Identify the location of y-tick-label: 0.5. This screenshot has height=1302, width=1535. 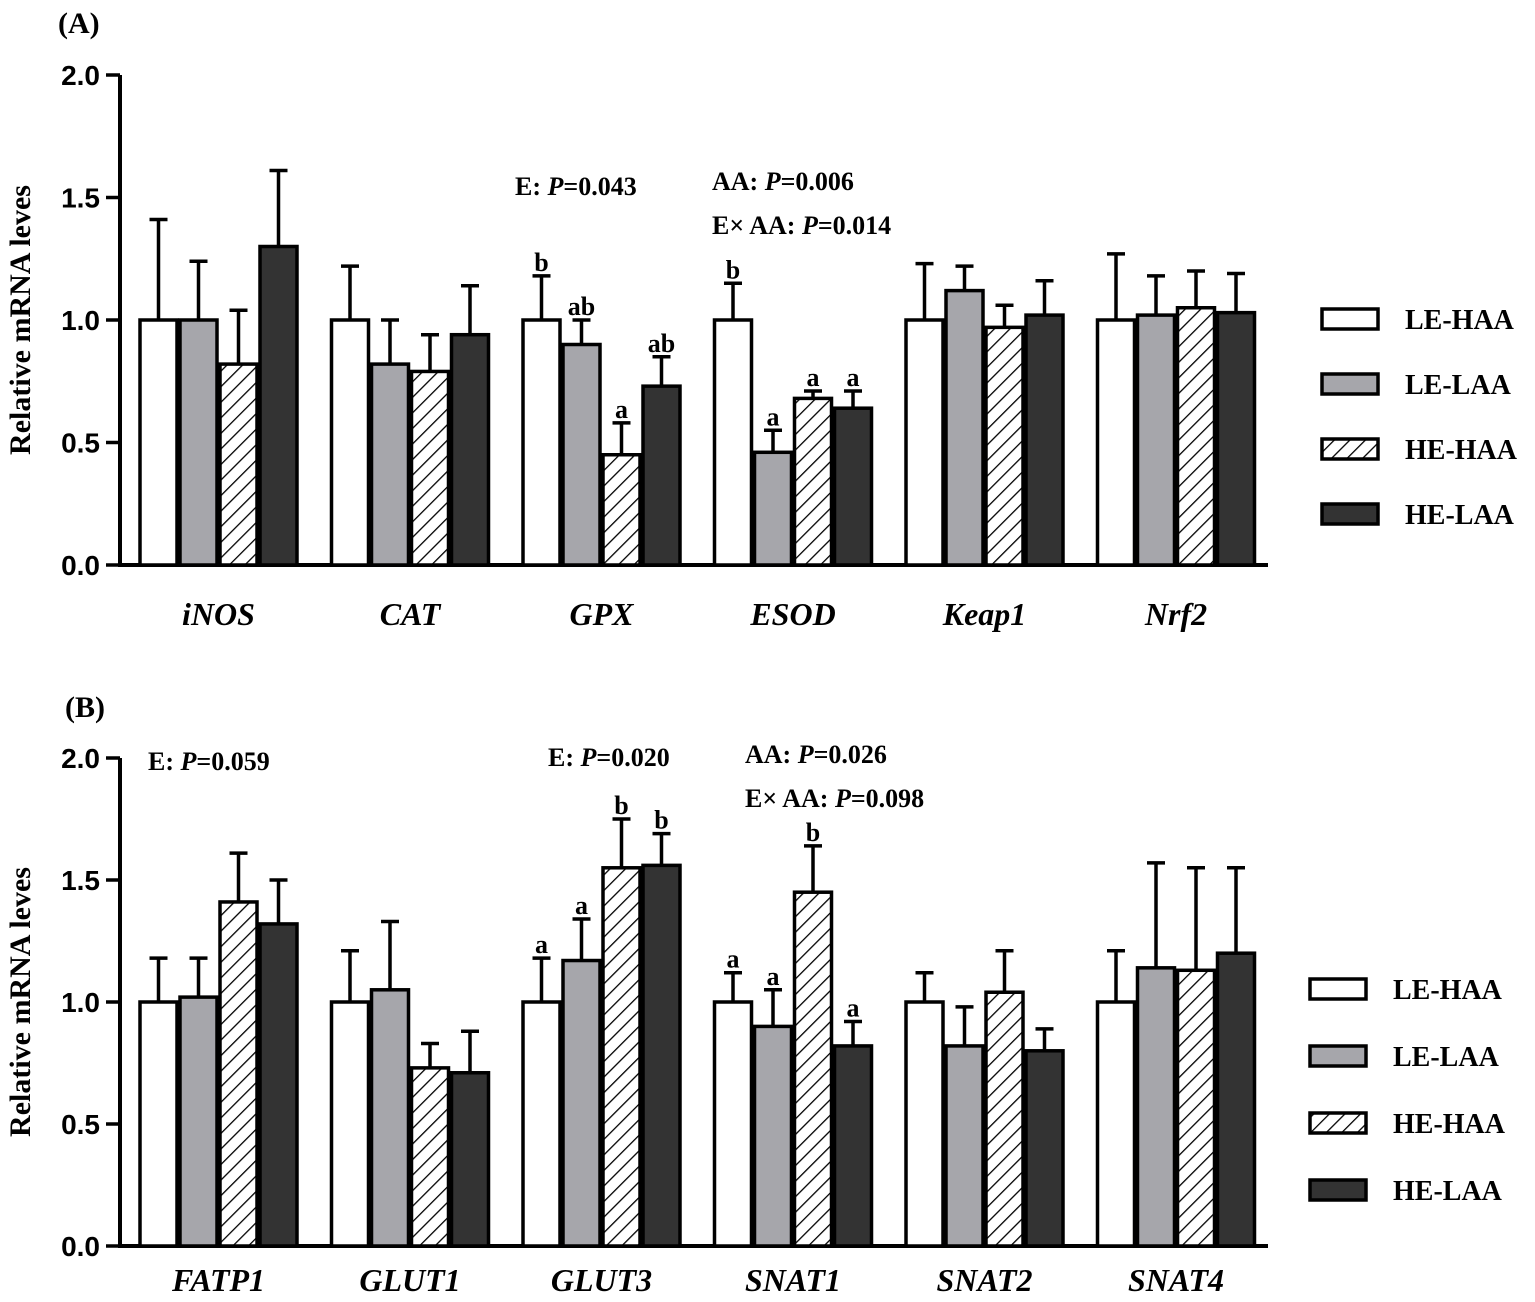
(80, 443).